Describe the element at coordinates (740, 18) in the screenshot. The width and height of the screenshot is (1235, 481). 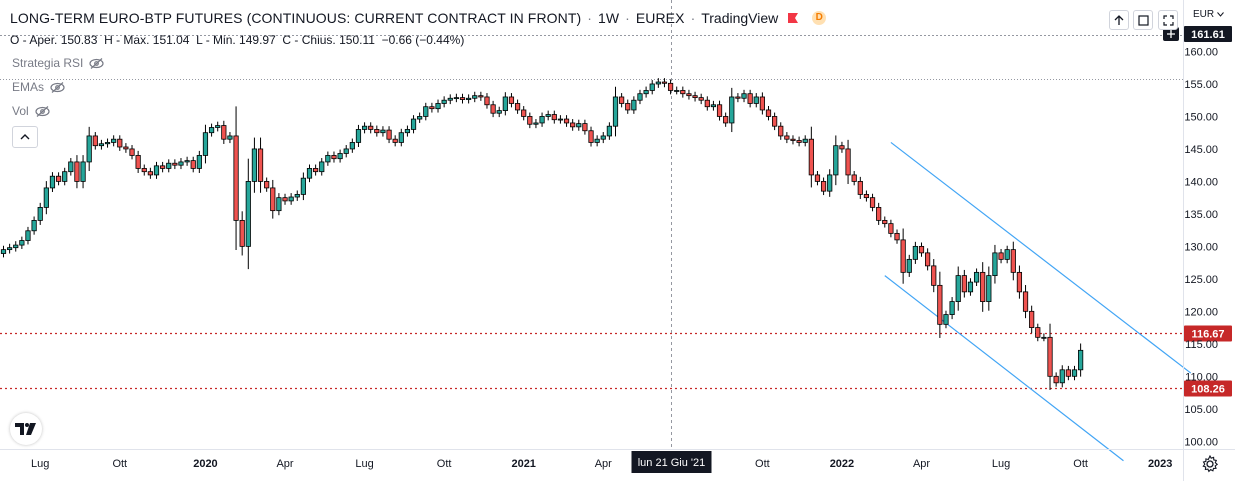
I see `provider-label: TradingView` at that location.